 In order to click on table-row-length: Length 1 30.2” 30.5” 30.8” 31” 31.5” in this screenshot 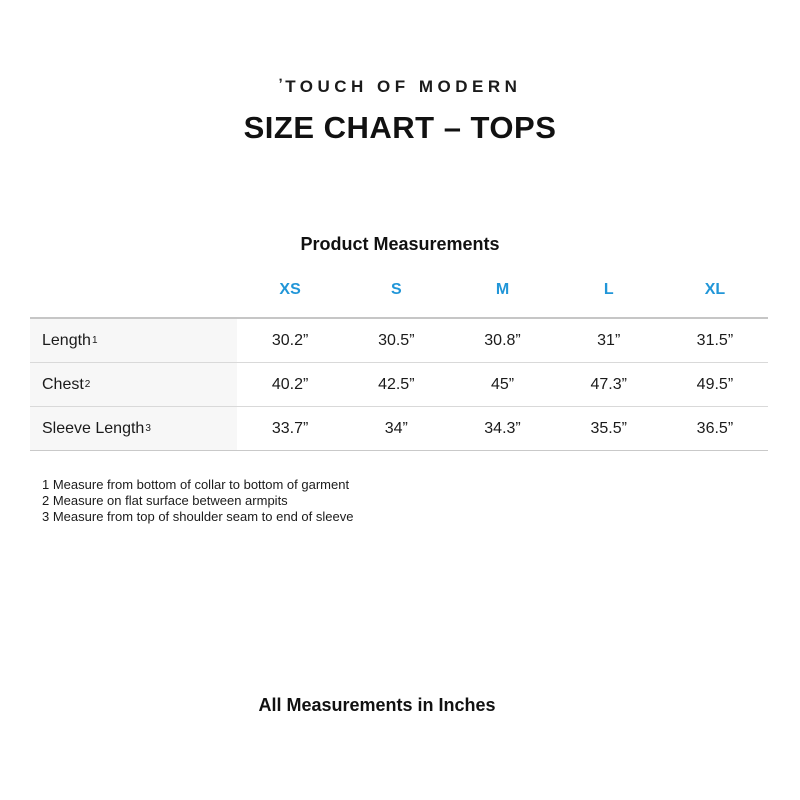, I will do `click(399, 341)`.